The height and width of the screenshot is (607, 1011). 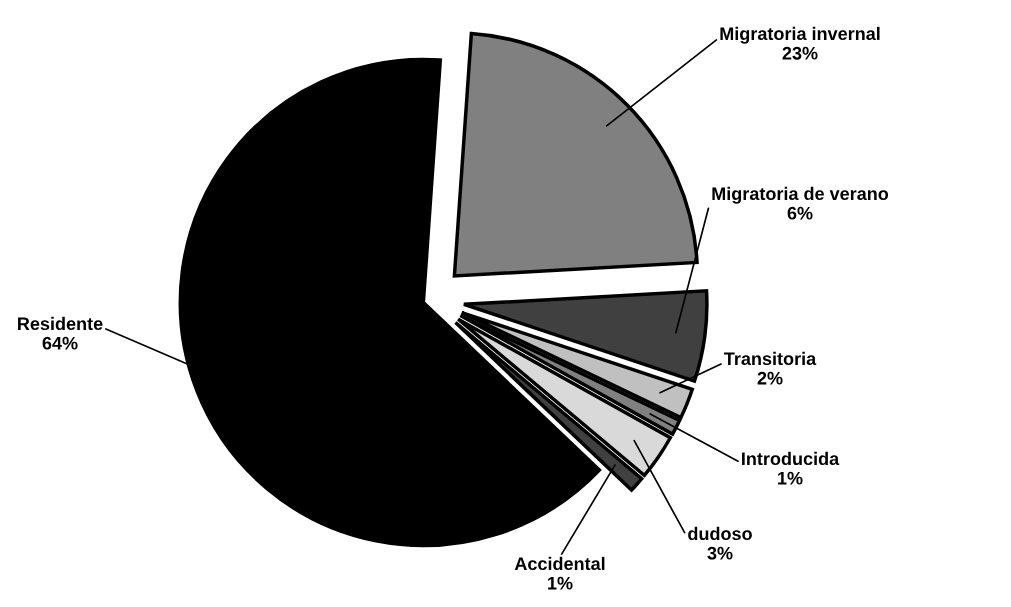 I want to click on slice-label: Accidental, so click(x=559, y=563).